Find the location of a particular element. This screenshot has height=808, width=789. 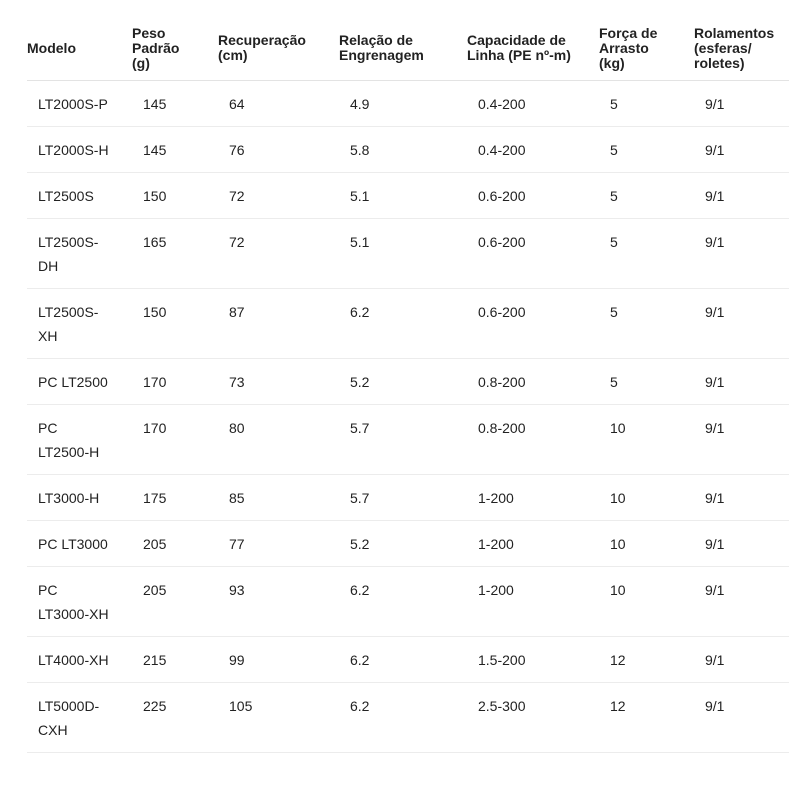

cell-retrieve: 77 is located at coordinates (278, 543).